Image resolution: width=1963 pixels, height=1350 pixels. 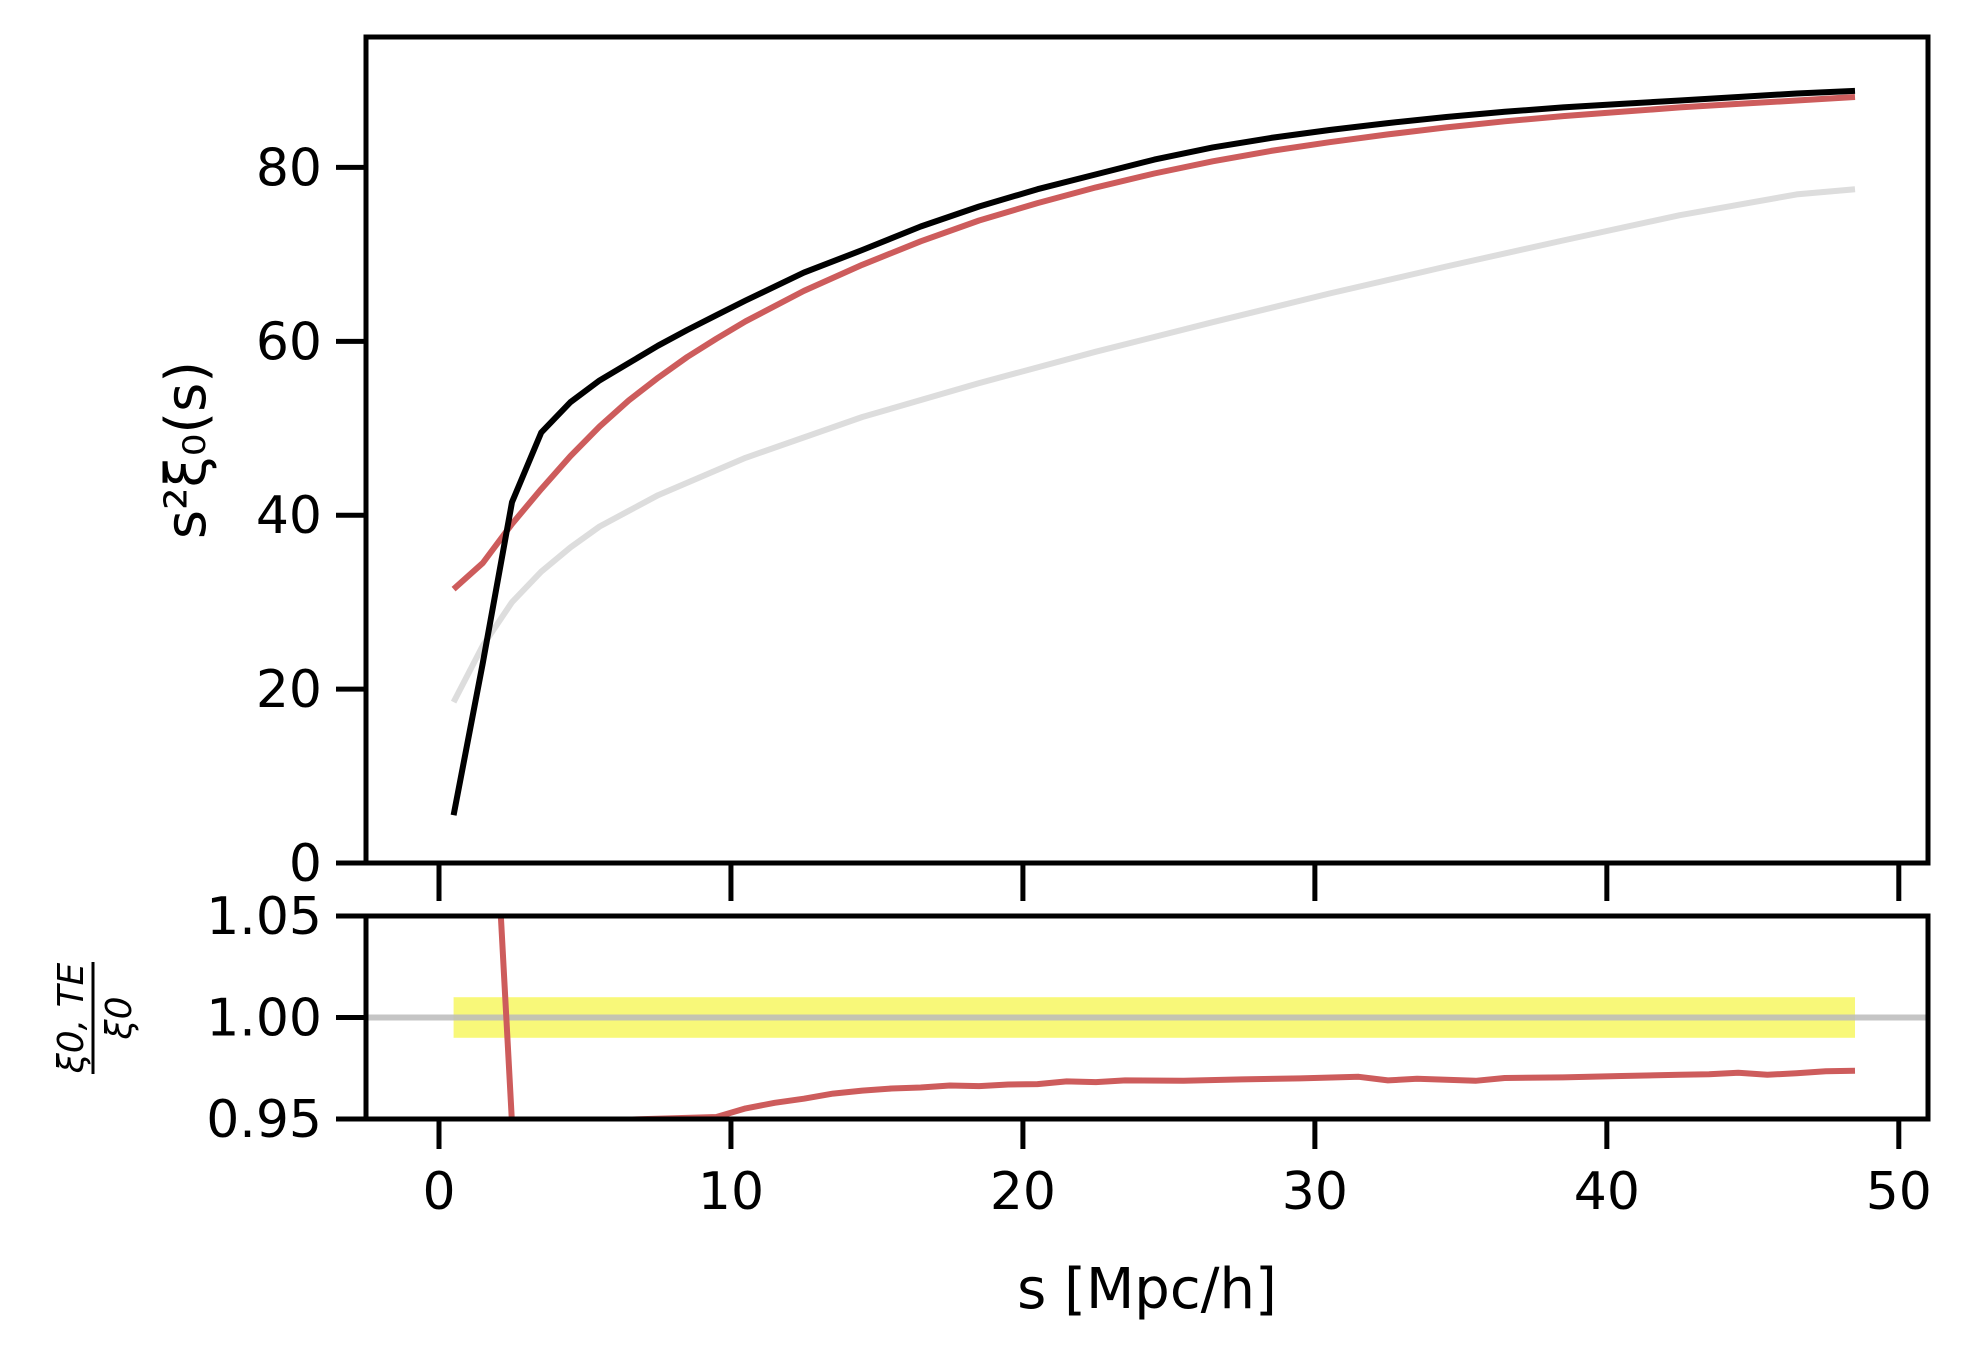 What do you see at coordinates (1607, 1192) in the screenshot?
I see `x-tick-label: 40` at bounding box center [1607, 1192].